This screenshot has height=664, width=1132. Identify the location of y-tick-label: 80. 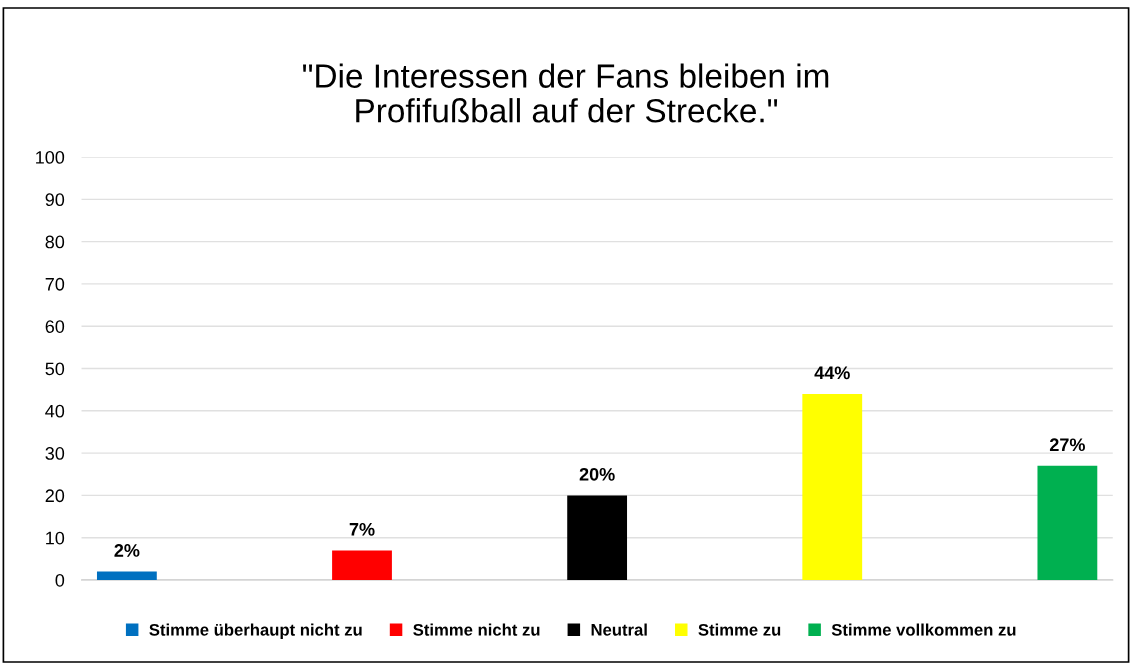
(55, 242).